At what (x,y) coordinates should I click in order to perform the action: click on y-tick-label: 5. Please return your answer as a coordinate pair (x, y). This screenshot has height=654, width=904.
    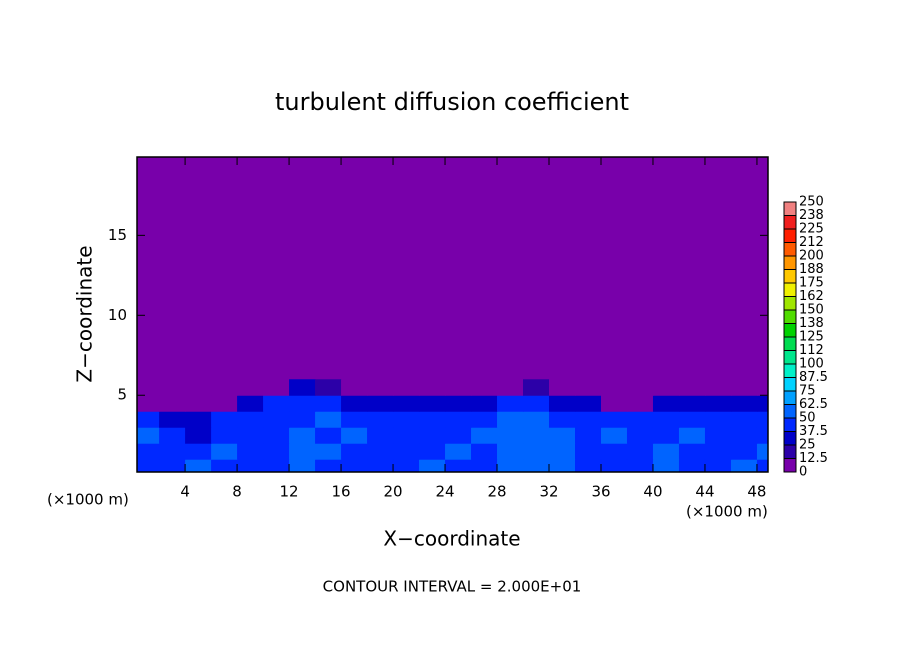
    Looking at the image, I should click on (122, 395).